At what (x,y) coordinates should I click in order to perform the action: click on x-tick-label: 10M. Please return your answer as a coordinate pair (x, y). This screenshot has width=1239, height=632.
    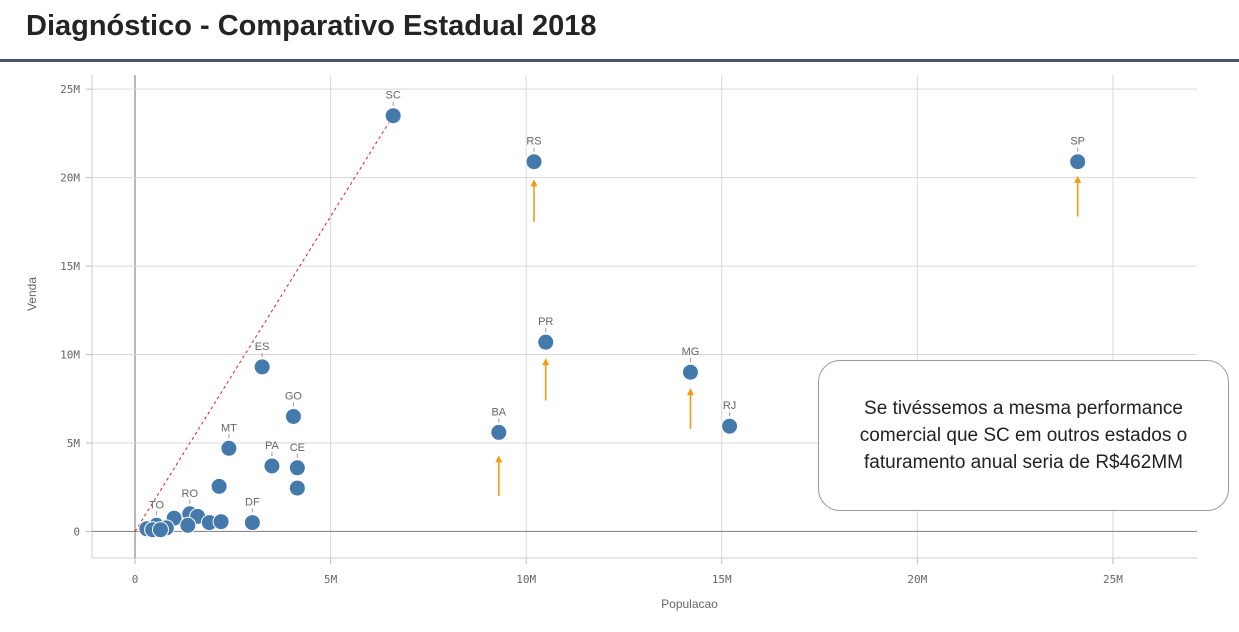
    Looking at the image, I should click on (526, 579).